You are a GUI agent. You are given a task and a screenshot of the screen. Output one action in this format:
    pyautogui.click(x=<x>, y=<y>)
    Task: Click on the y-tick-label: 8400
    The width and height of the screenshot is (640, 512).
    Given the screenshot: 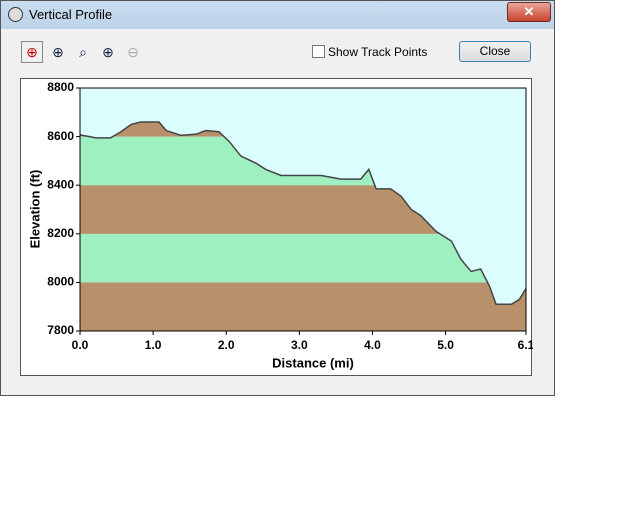 What is the action you would take?
    pyautogui.click(x=60, y=184)
    